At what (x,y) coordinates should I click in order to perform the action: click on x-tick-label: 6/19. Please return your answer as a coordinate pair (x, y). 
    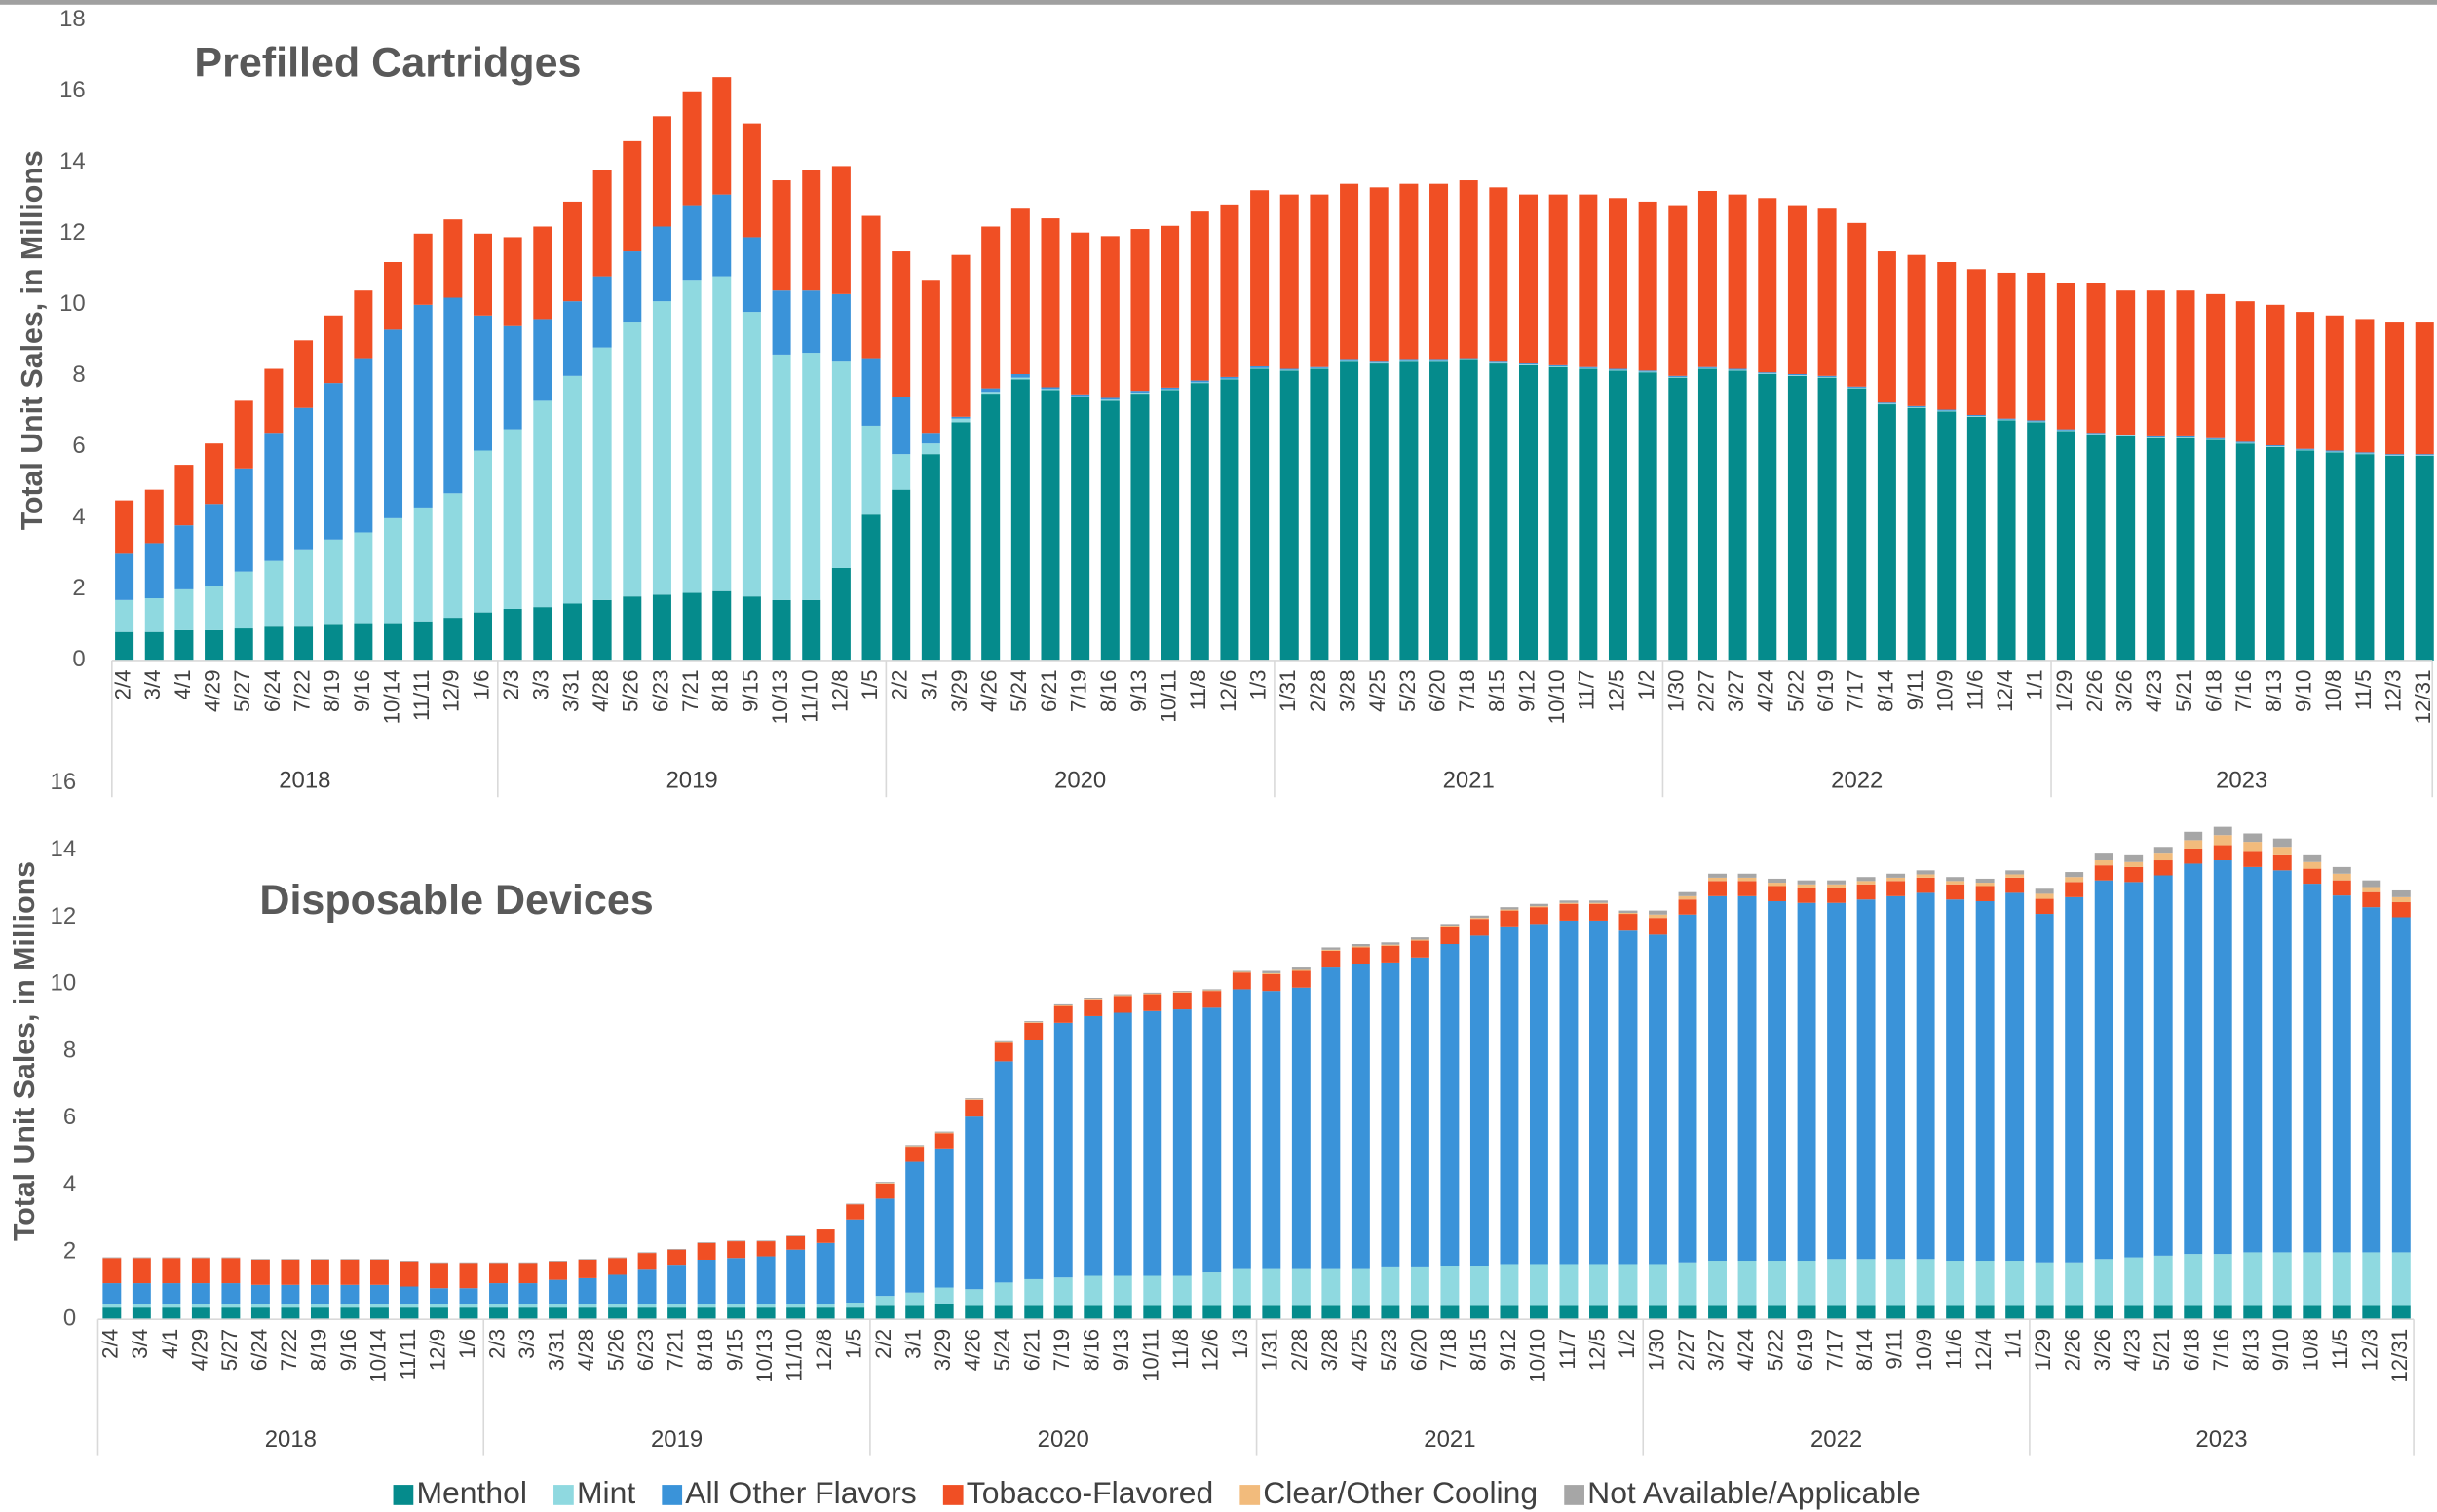
    Looking at the image, I should click on (1805, 1350).